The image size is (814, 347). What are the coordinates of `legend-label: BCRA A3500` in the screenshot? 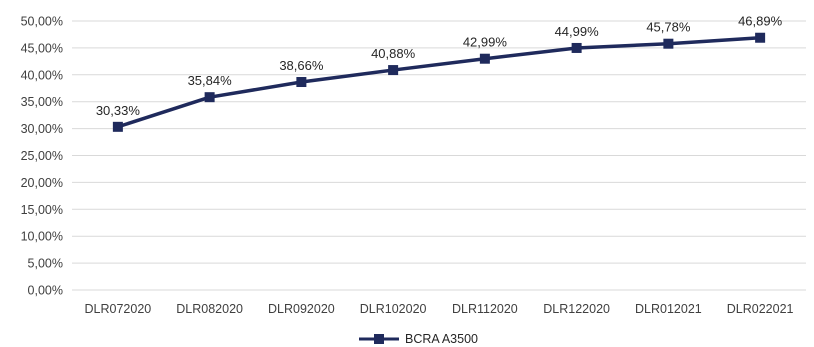 It's located at (441, 339).